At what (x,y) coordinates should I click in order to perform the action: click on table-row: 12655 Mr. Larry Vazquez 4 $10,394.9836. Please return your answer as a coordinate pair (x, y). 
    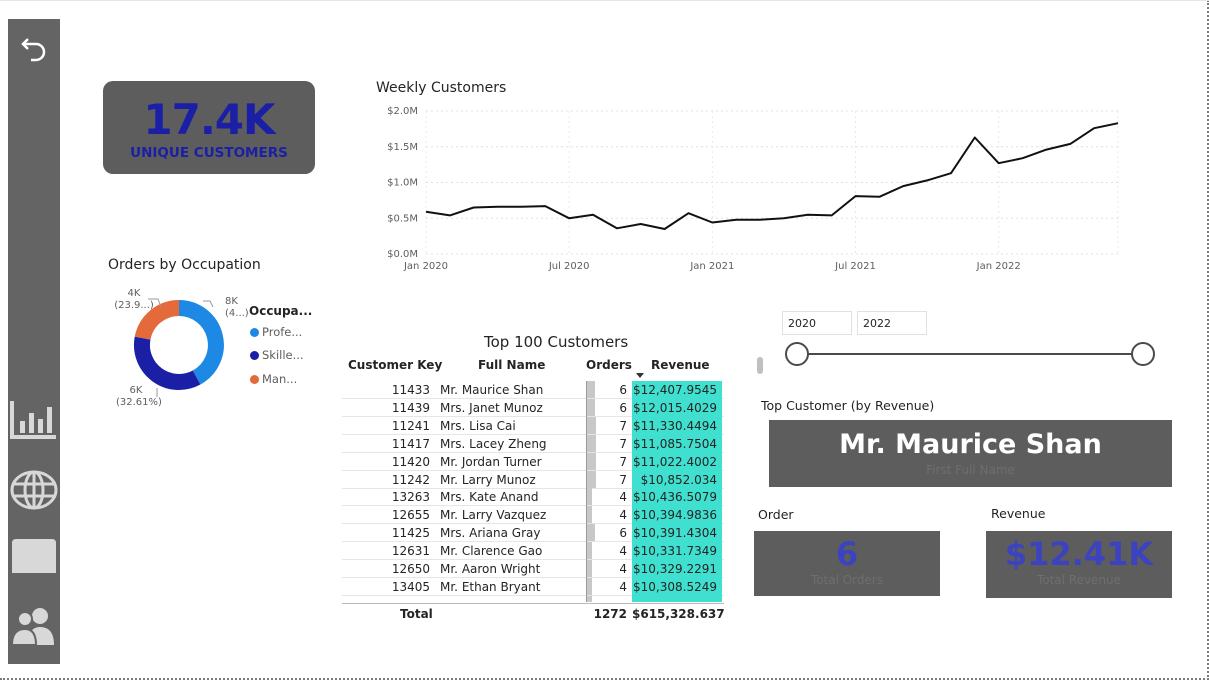
    Looking at the image, I should click on (533, 515).